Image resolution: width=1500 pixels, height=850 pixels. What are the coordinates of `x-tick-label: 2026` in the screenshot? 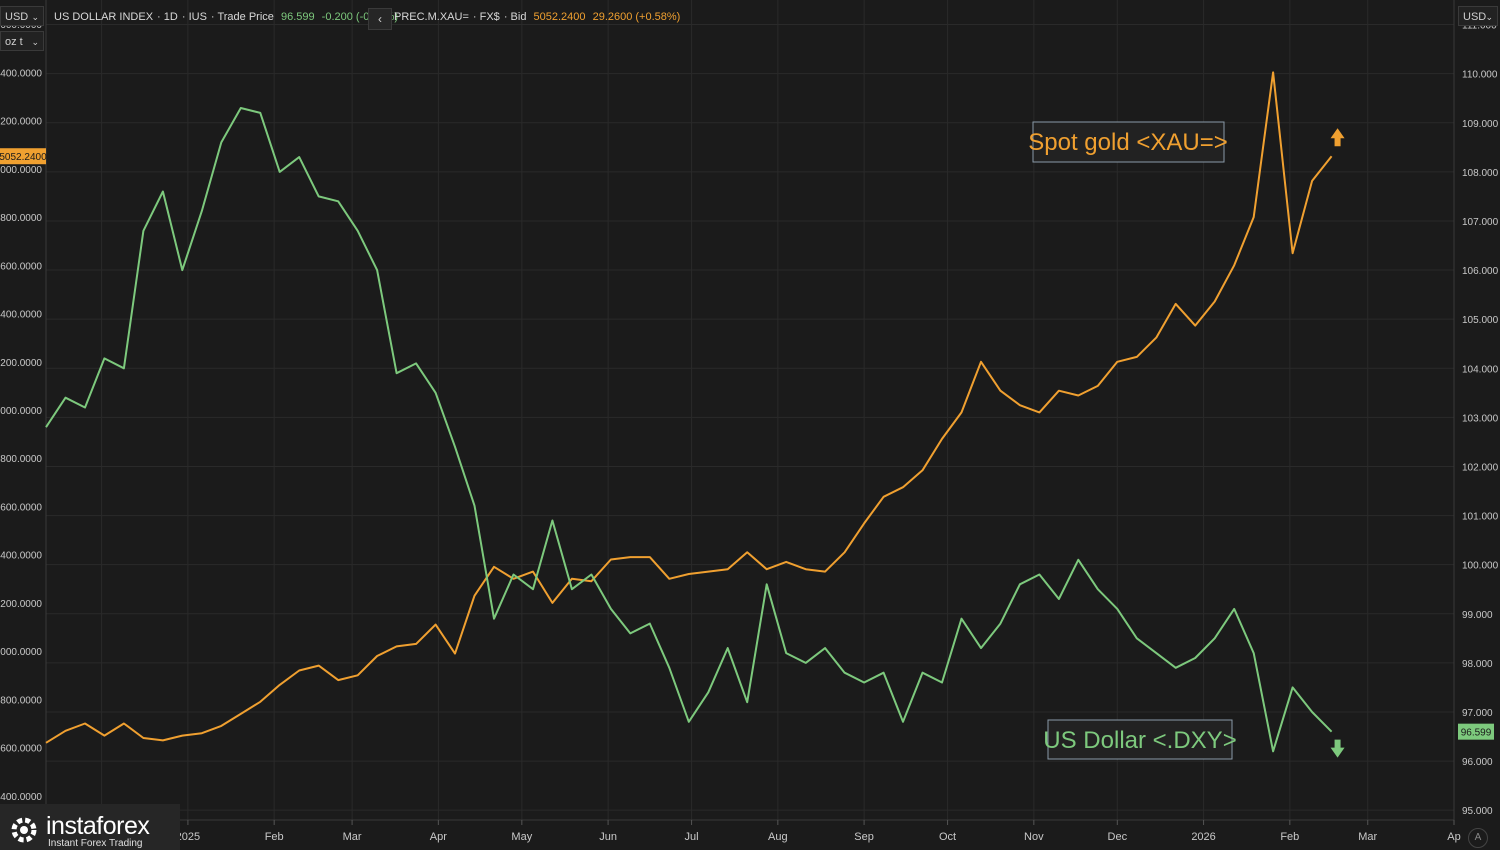 It's located at (1203, 837).